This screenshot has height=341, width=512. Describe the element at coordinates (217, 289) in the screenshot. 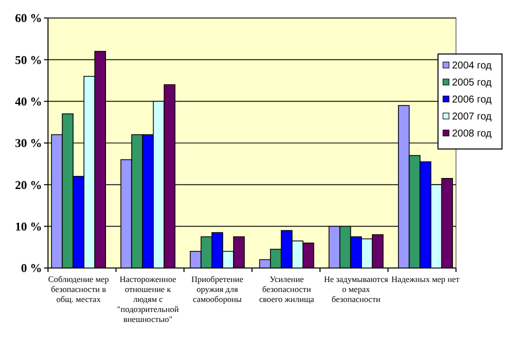

I see `x-tick-label: Приобретение оружия для самообороны` at that location.